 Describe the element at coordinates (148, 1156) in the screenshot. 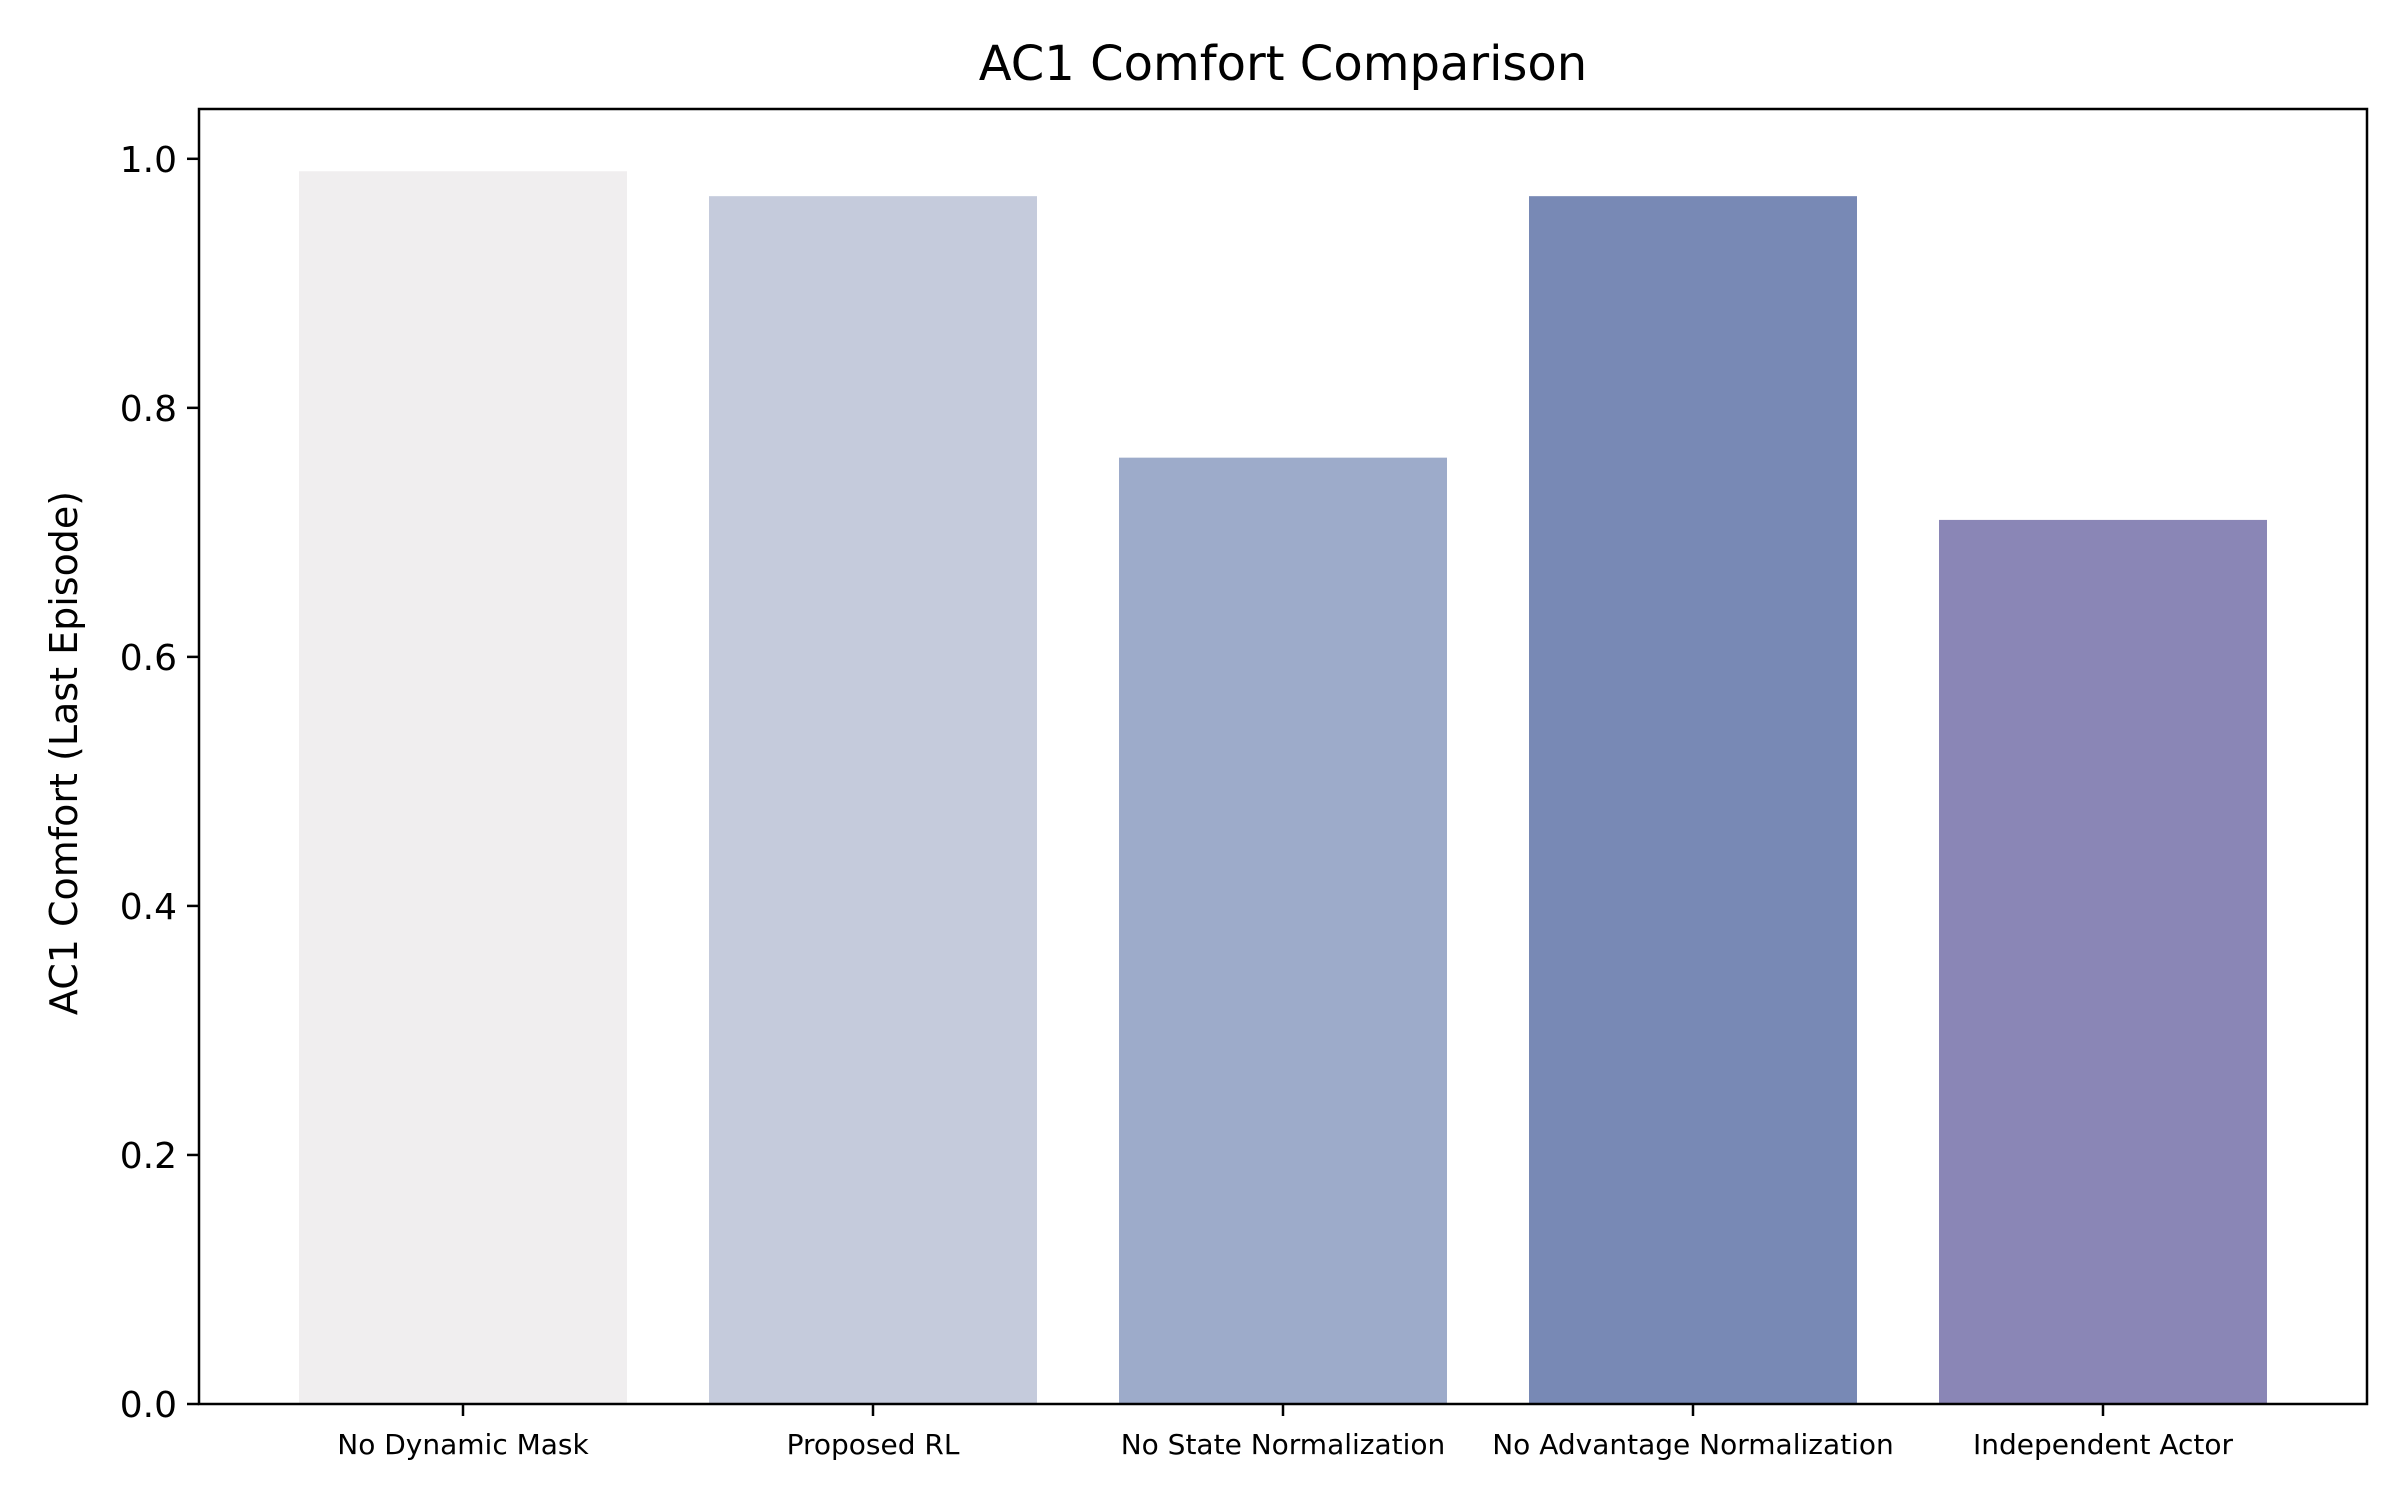

I see `y-tick-label: 0.2` at that location.